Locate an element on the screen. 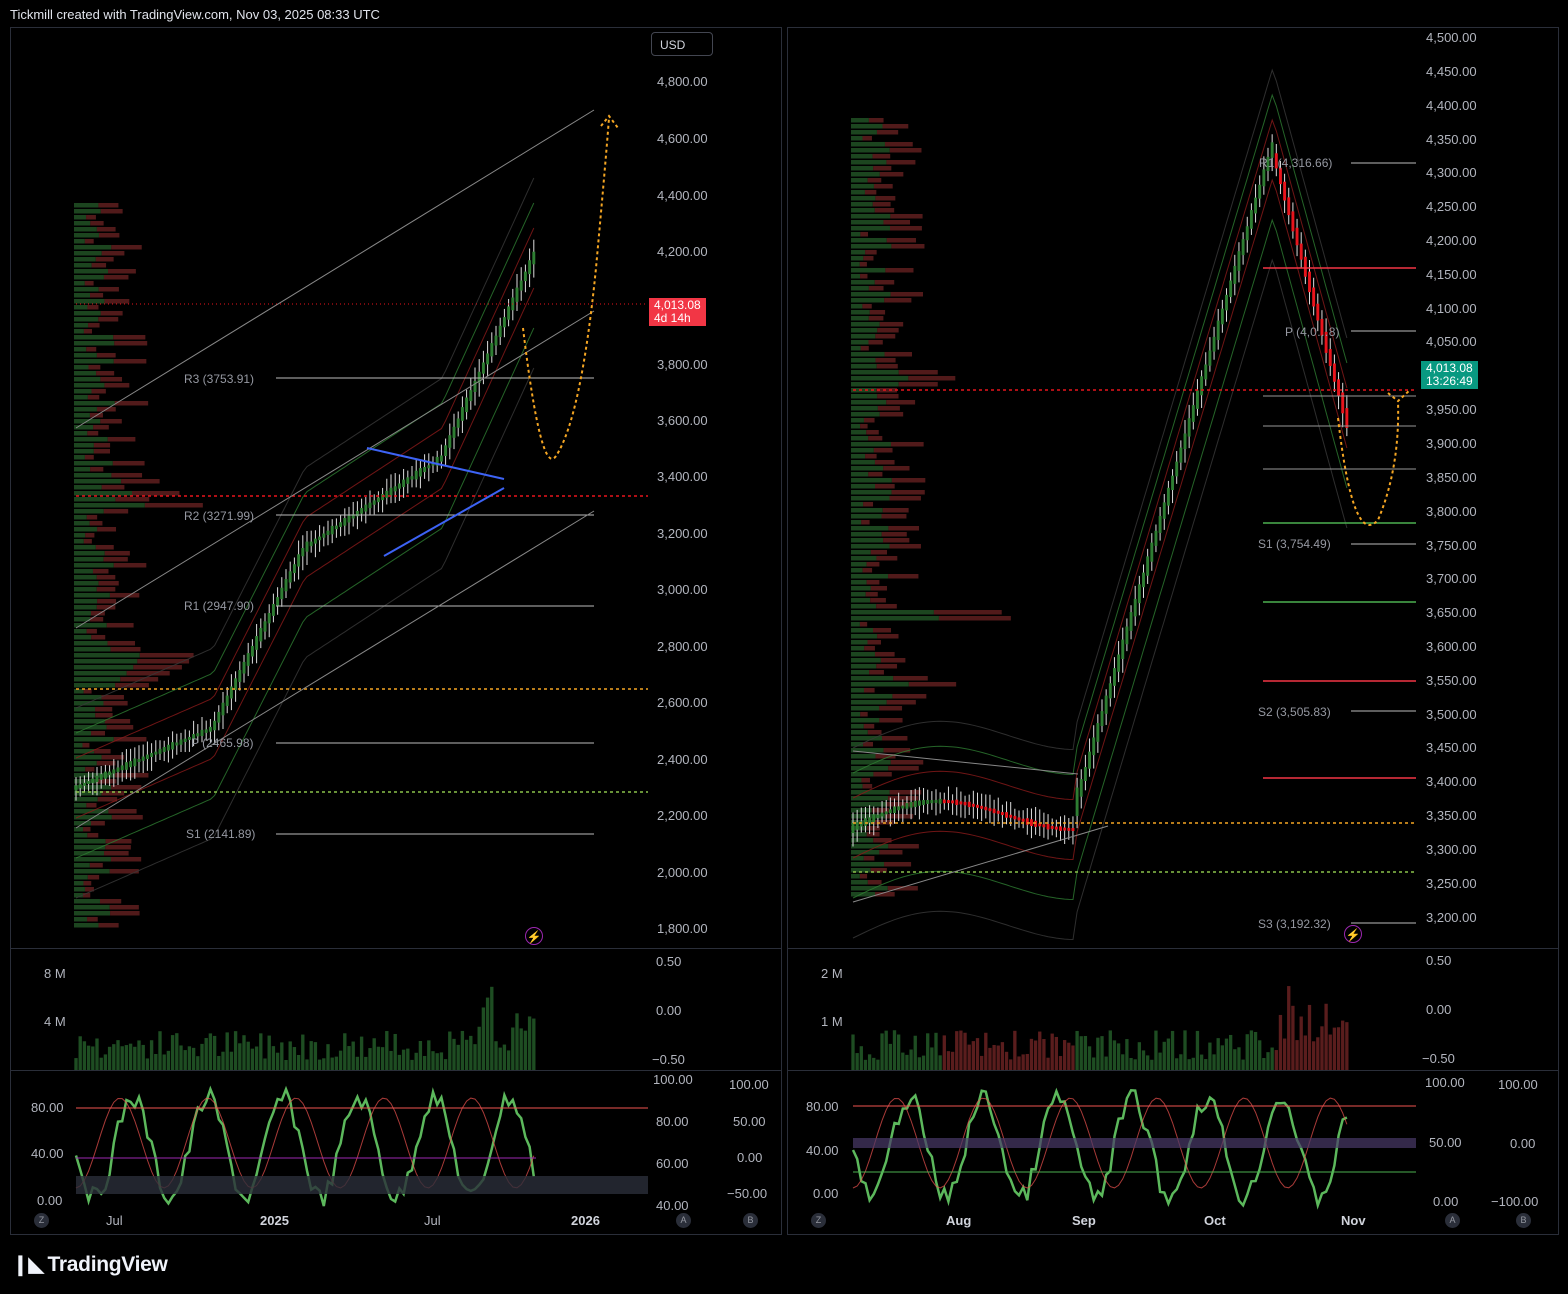  price-axis-label: 3,250.00 is located at coordinates (1451, 883).